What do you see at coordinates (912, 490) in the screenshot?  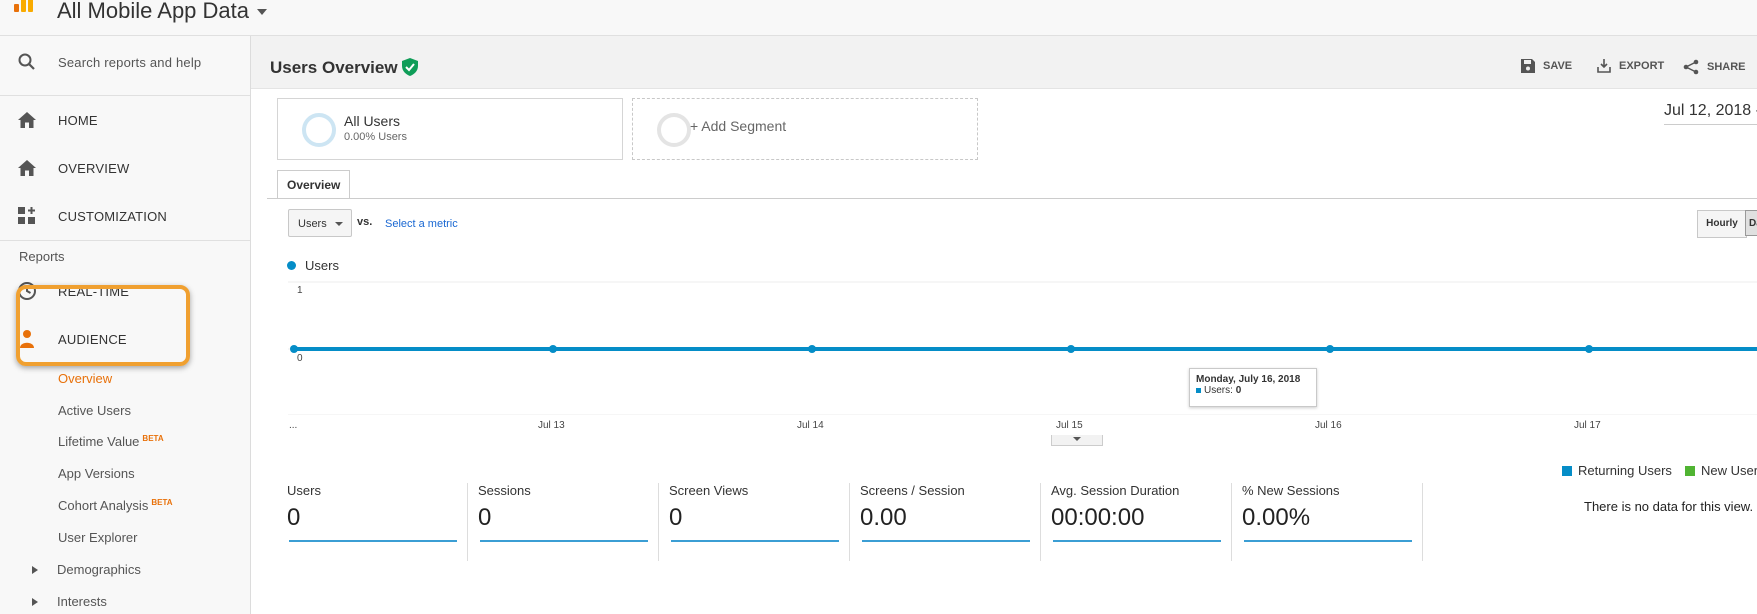 I see `scorecard-label: Screens / Session` at bounding box center [912, 490].